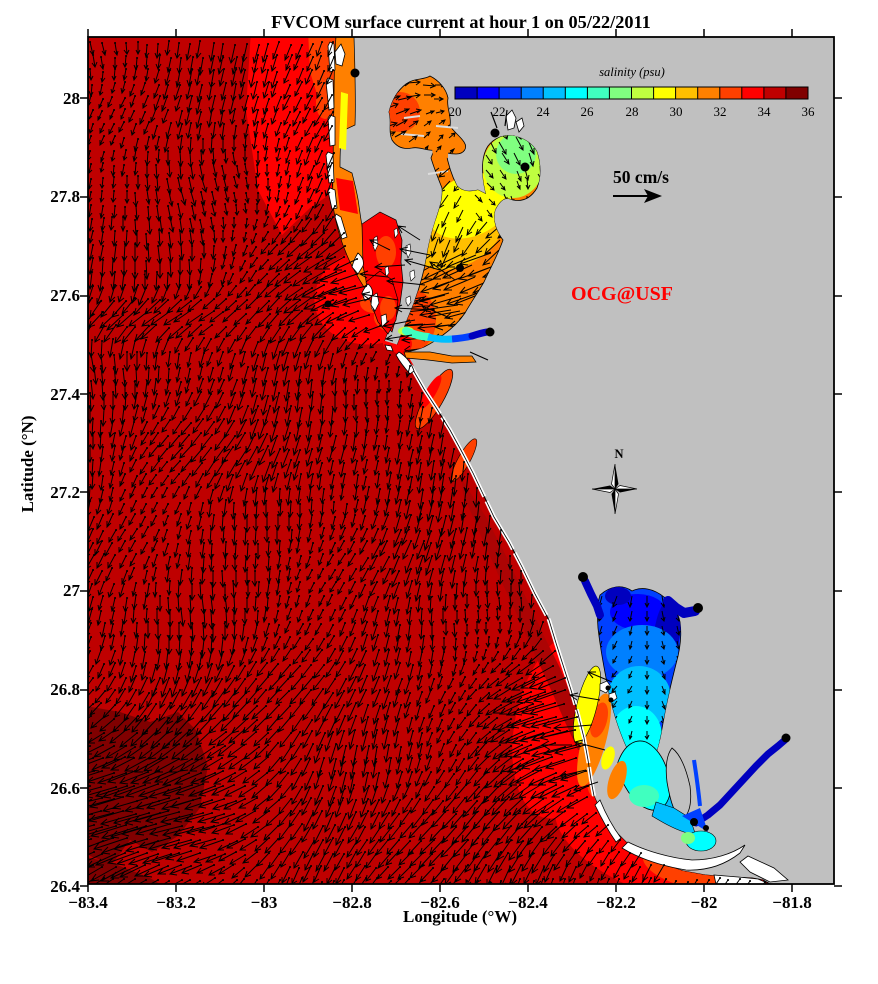 This screenshot has height=984, width=878. What do you see at coordinates (544, 111) in the screenshot?
I see `svg-text: 24` at bounding box center [544, 111].